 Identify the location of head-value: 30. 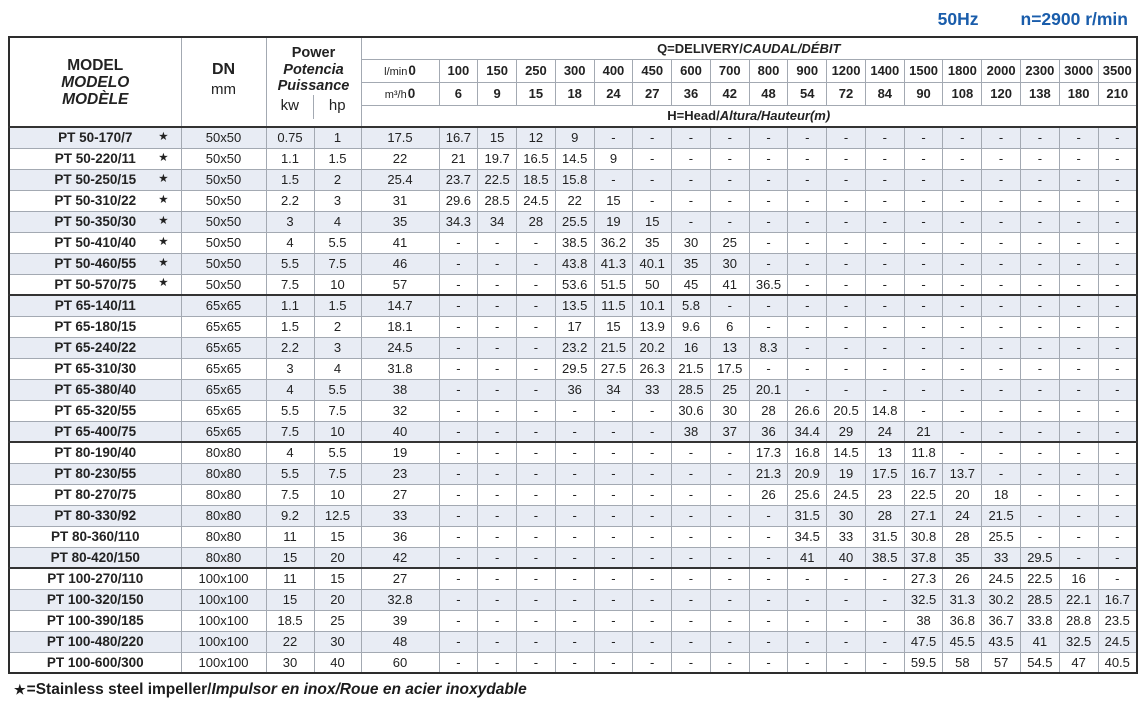
(691, 242).